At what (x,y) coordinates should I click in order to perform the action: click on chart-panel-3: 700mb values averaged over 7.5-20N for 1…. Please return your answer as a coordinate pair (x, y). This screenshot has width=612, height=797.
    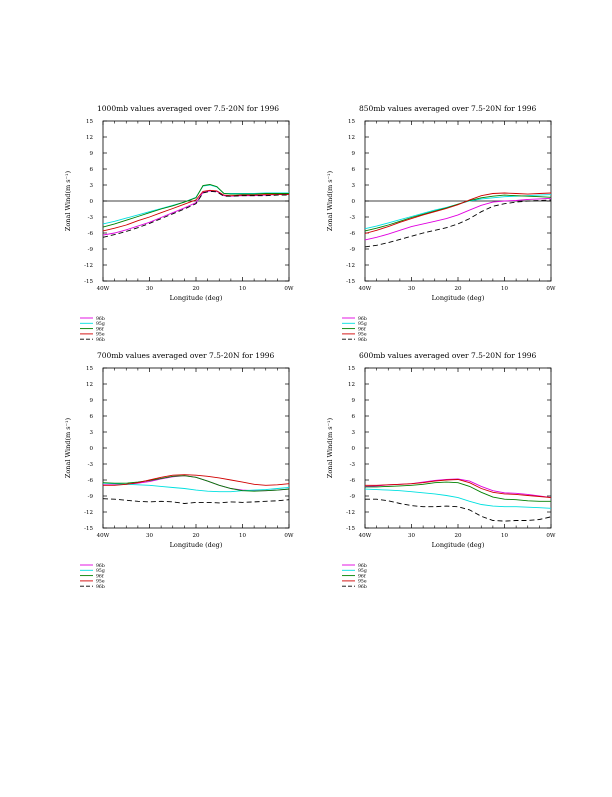
    Looking at the image, I should click on (179, 470).